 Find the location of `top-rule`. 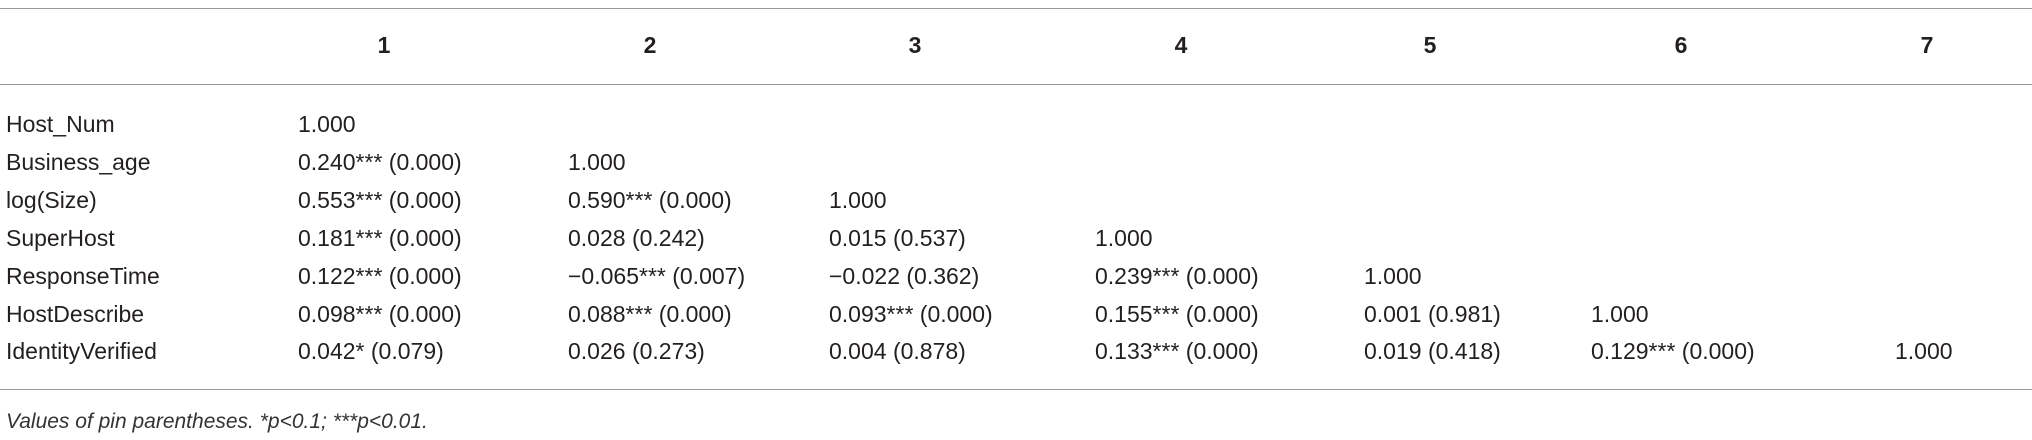

top-rule is located at coordinates (1016, 8).